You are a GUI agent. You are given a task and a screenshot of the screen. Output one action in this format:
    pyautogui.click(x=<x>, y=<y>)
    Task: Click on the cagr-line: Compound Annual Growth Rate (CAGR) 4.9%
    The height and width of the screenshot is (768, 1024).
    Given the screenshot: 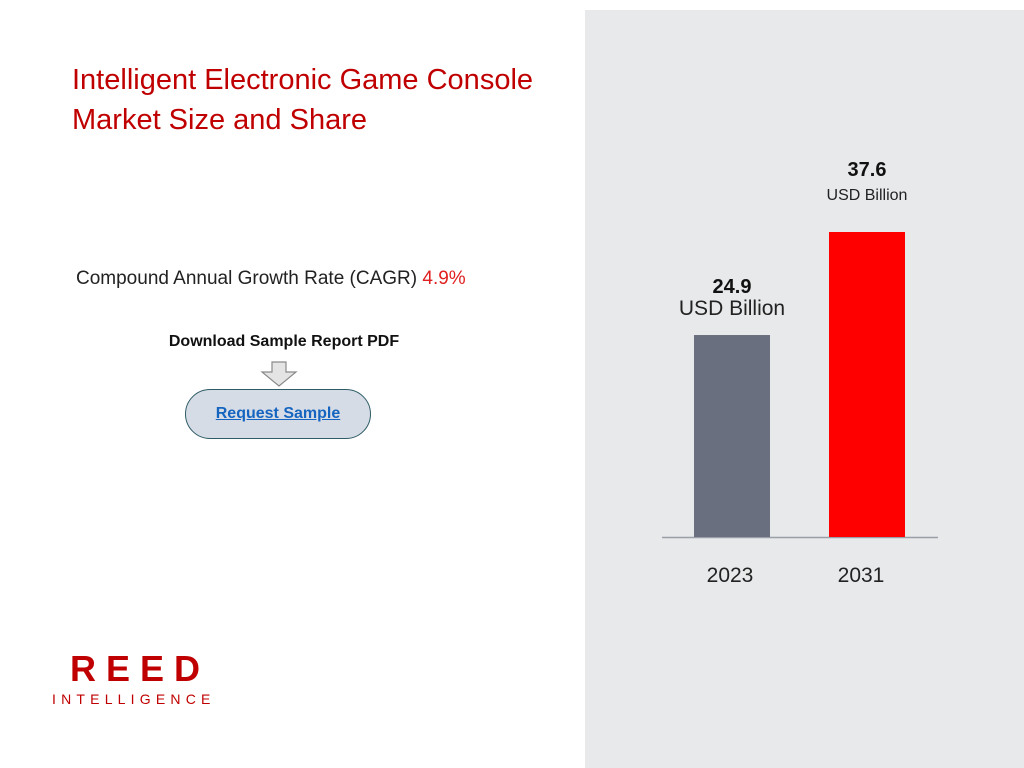 What is the action you would take?
    pyautogui.click(x=271, y=279)
    